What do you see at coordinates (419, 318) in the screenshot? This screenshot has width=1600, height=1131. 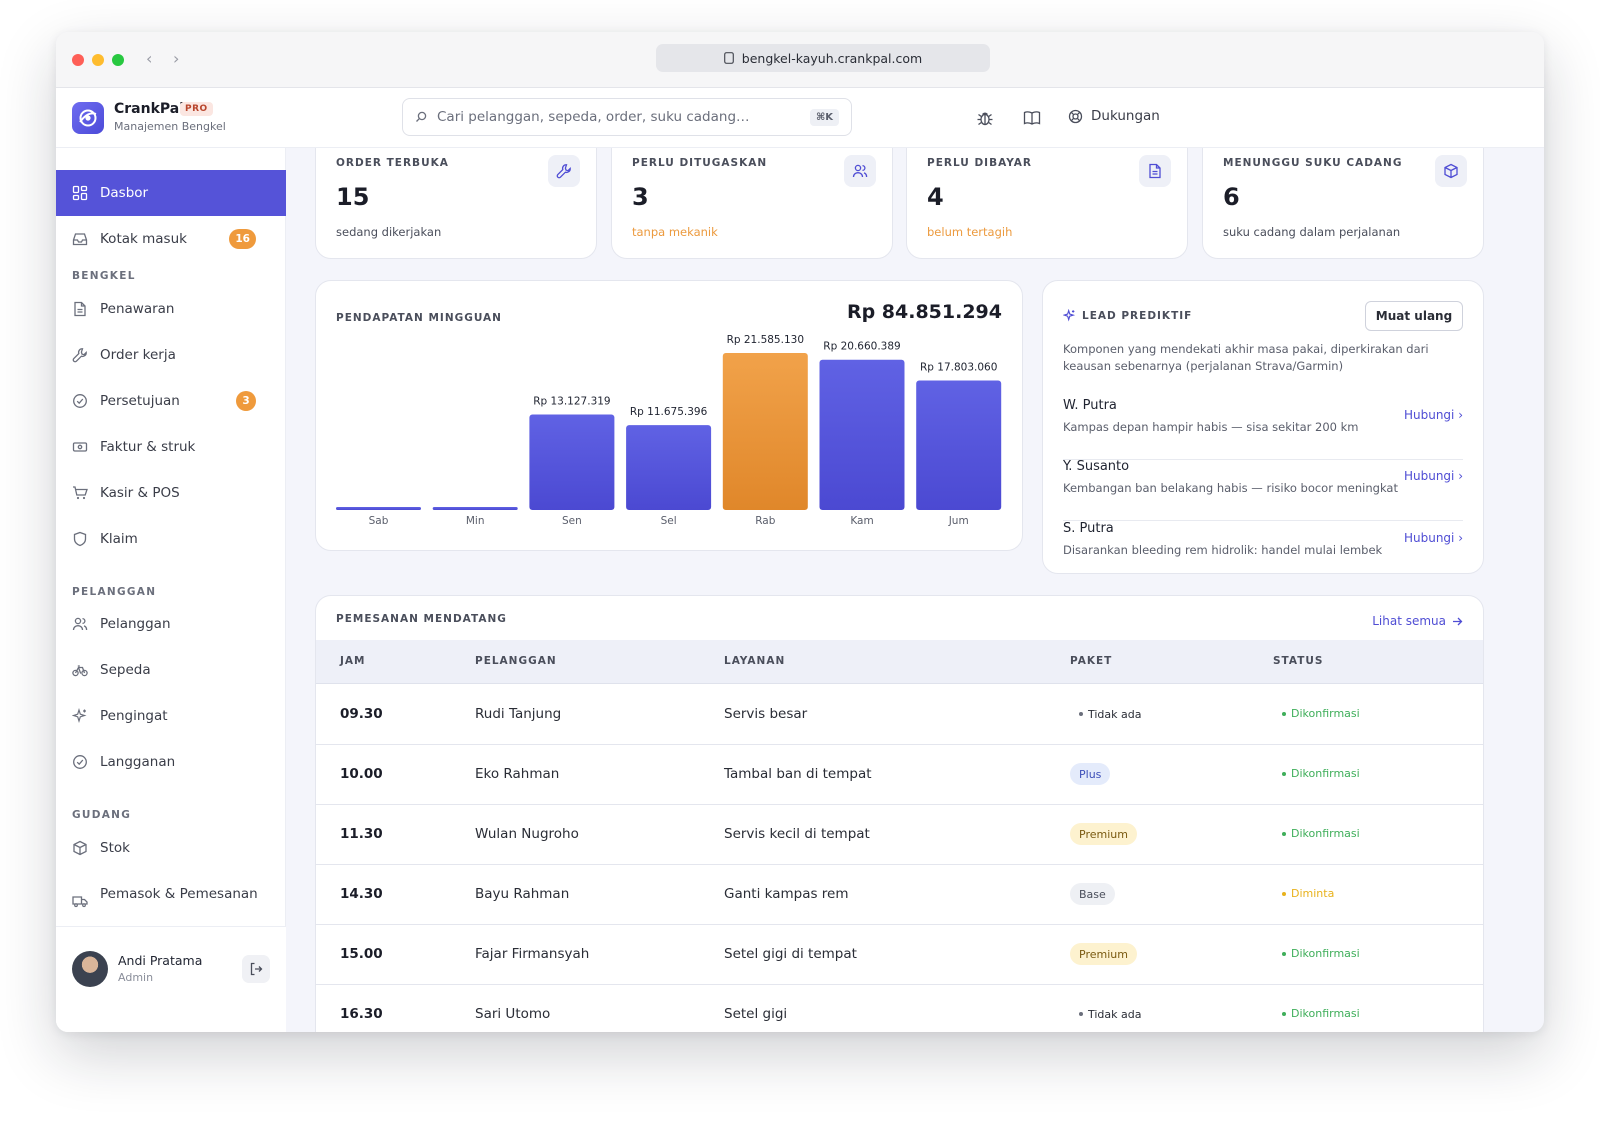 I see `revenue-title: PENDAPATAN MINGGUAN` at bounding box center [419, 318].